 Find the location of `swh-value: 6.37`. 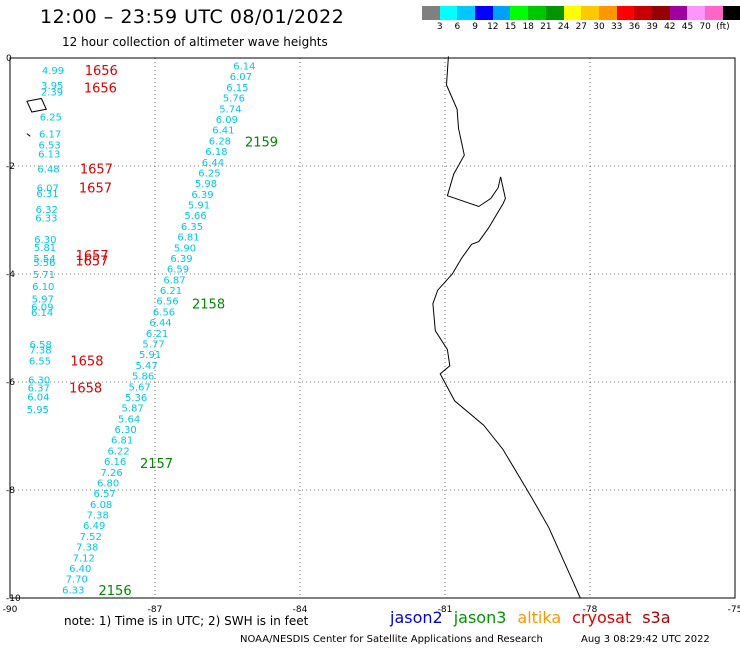

swh-value: 6.37 is located at coordinates (39, 388).